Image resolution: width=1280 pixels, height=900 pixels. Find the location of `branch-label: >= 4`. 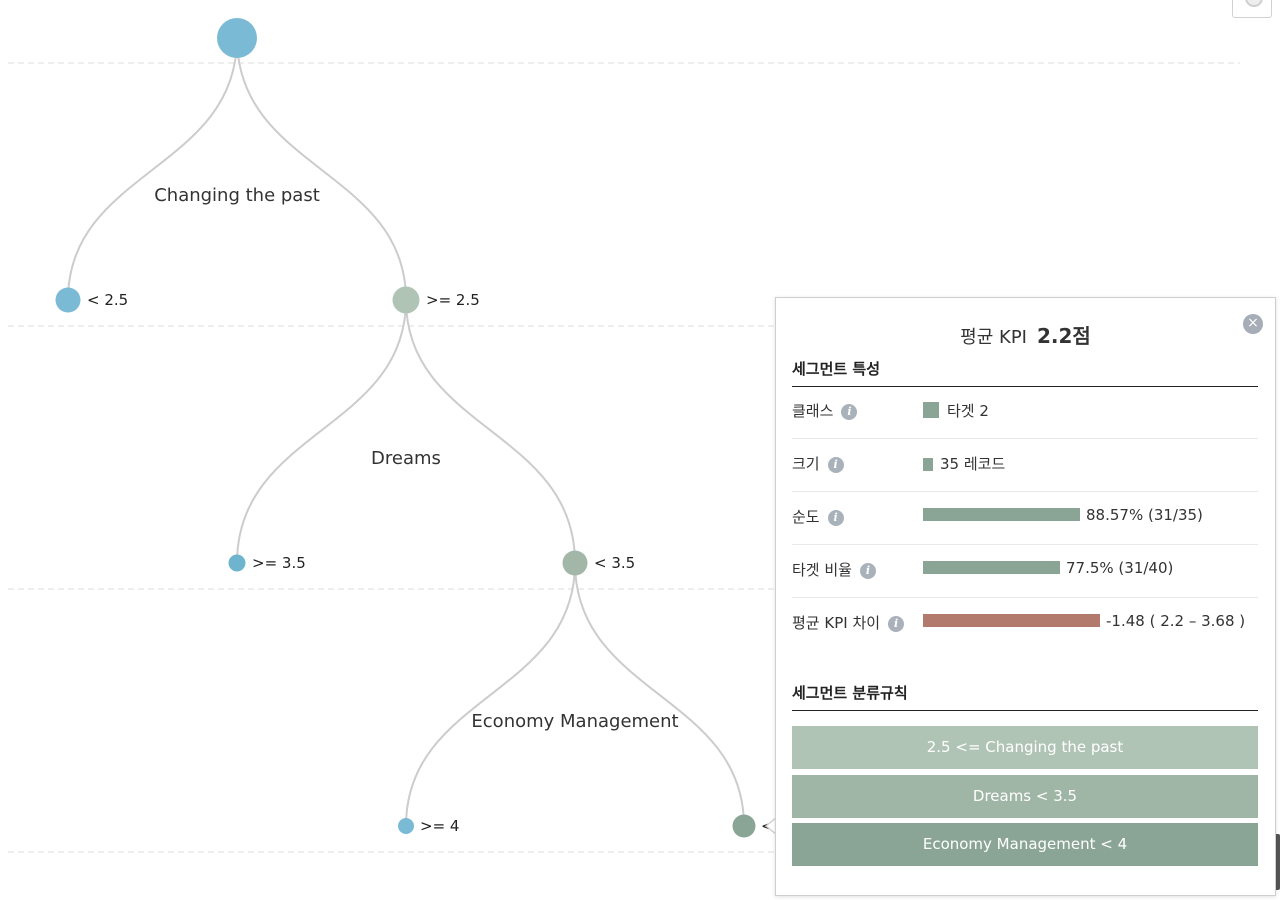

branch-label: >= 4 is located at coordinates (439, 826).